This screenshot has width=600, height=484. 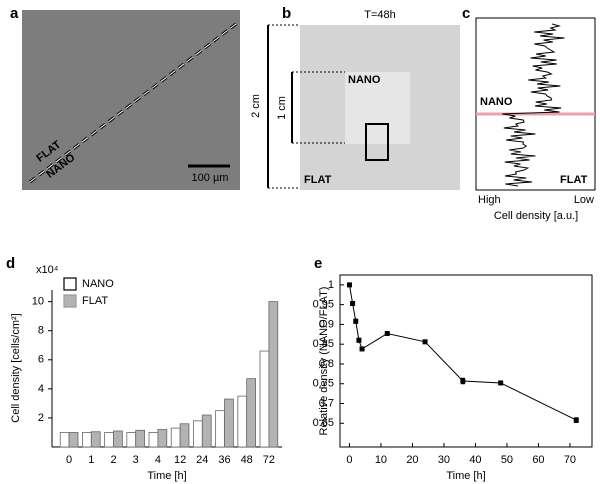 I want to click on x-tick-label: 60, so click(x=538, y=460).